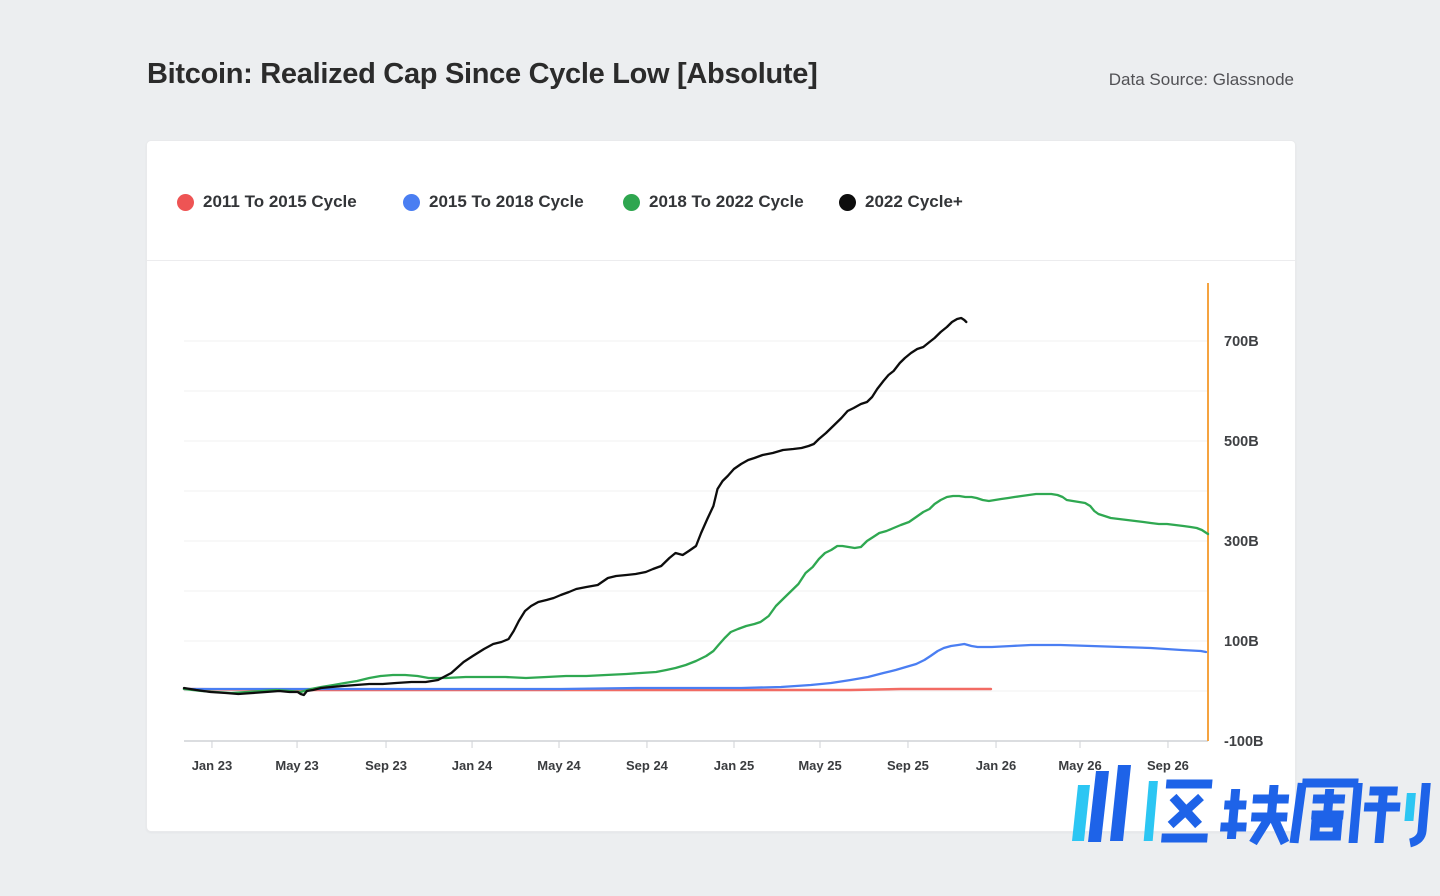  What do you see at coordinates (1079, 765) in the screenshot?
I see `svg-text: May 26` at bounding box center [1079, 765].